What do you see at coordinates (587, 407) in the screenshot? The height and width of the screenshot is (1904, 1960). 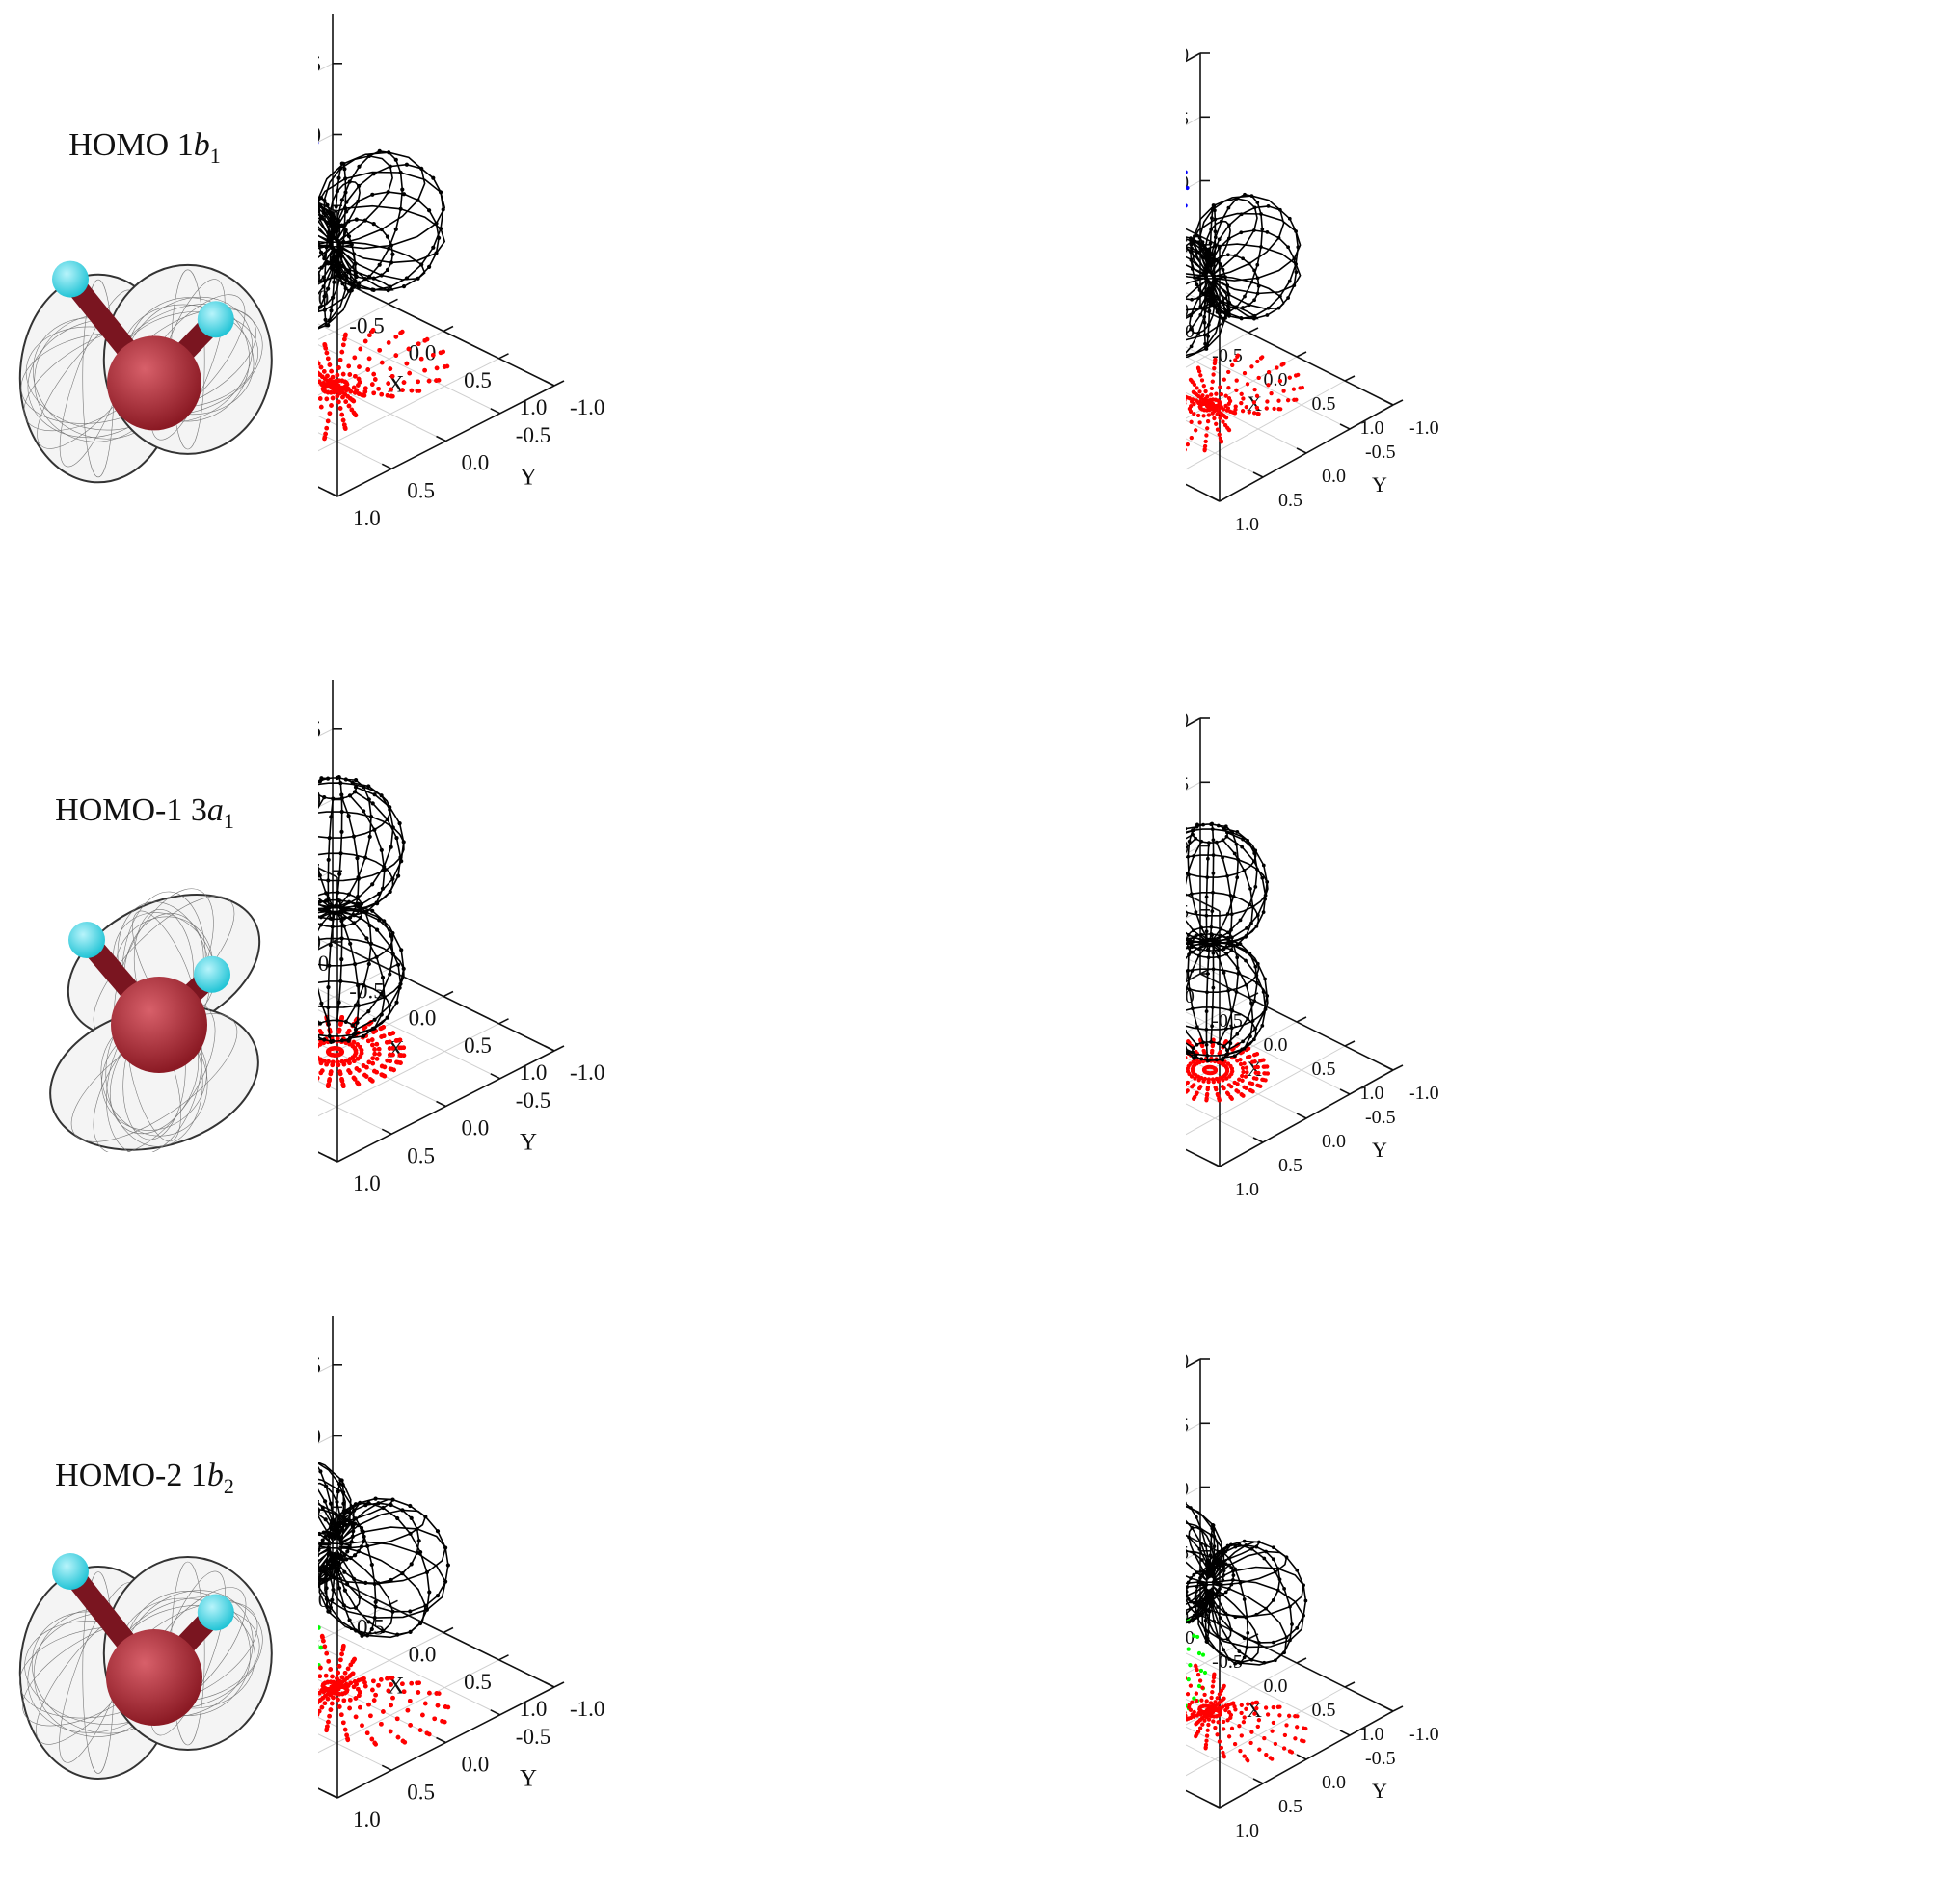 I see `y-tick-label: -1.0` at bounding box center [587, 407].